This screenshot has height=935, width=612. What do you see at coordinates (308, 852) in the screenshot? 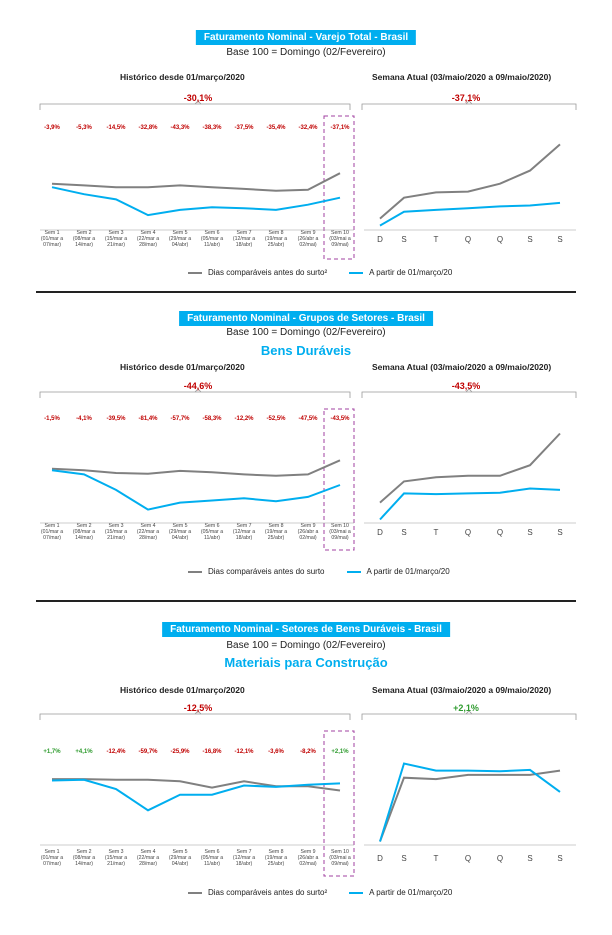
I see `x-tick-label: Sem 9` at bounding box center [308, 852].